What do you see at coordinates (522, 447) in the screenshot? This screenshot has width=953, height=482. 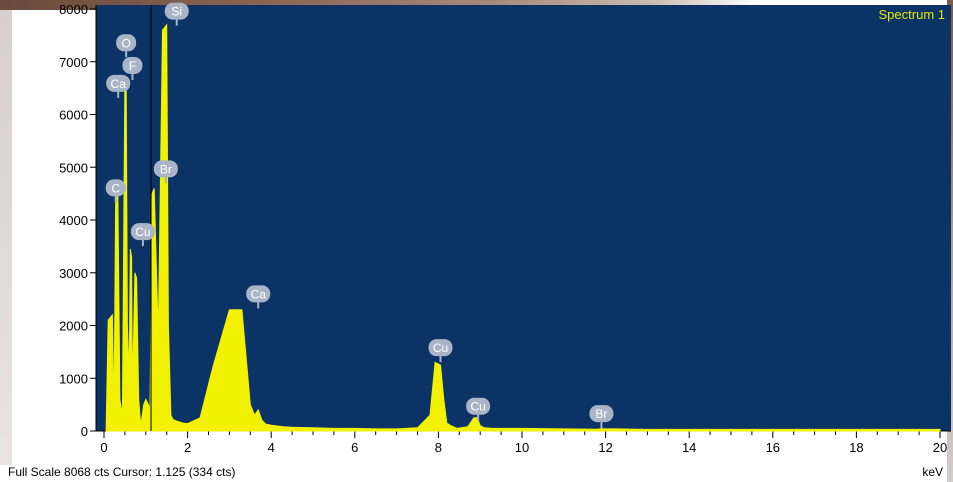 I see `x-tick-label: 10` at bounding box center [522, 447].